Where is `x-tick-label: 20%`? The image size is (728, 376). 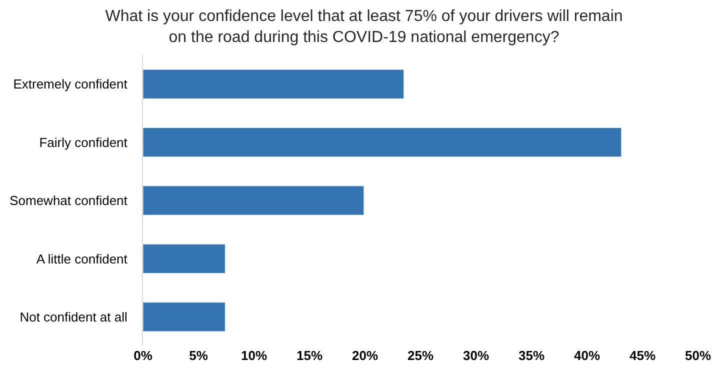 x-tick-label: 20% is located at coordinates (365, 355).